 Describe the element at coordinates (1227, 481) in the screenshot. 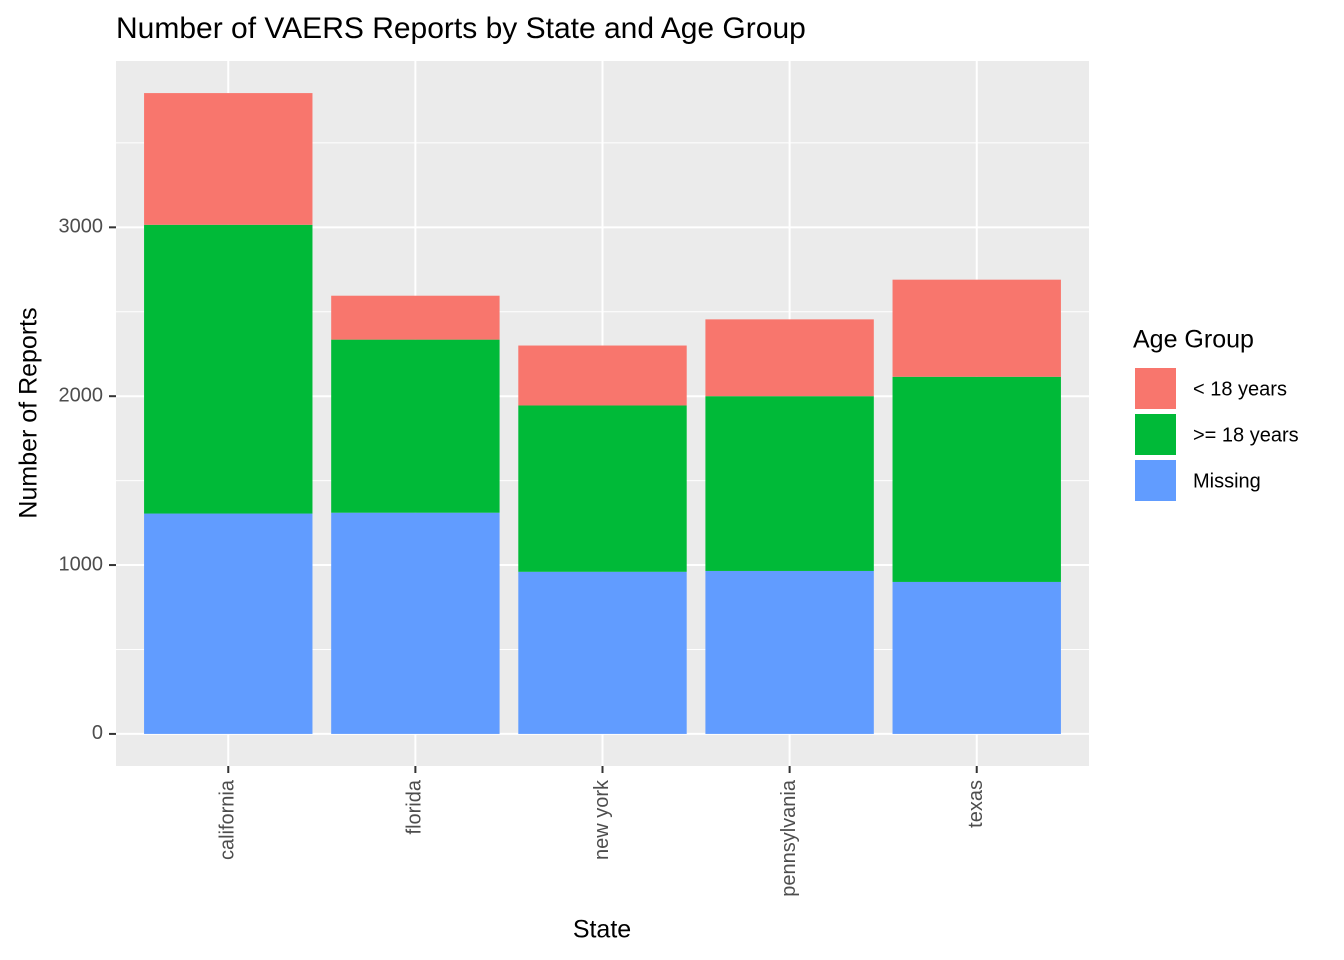

I see `legend-label: Missing` at that location.